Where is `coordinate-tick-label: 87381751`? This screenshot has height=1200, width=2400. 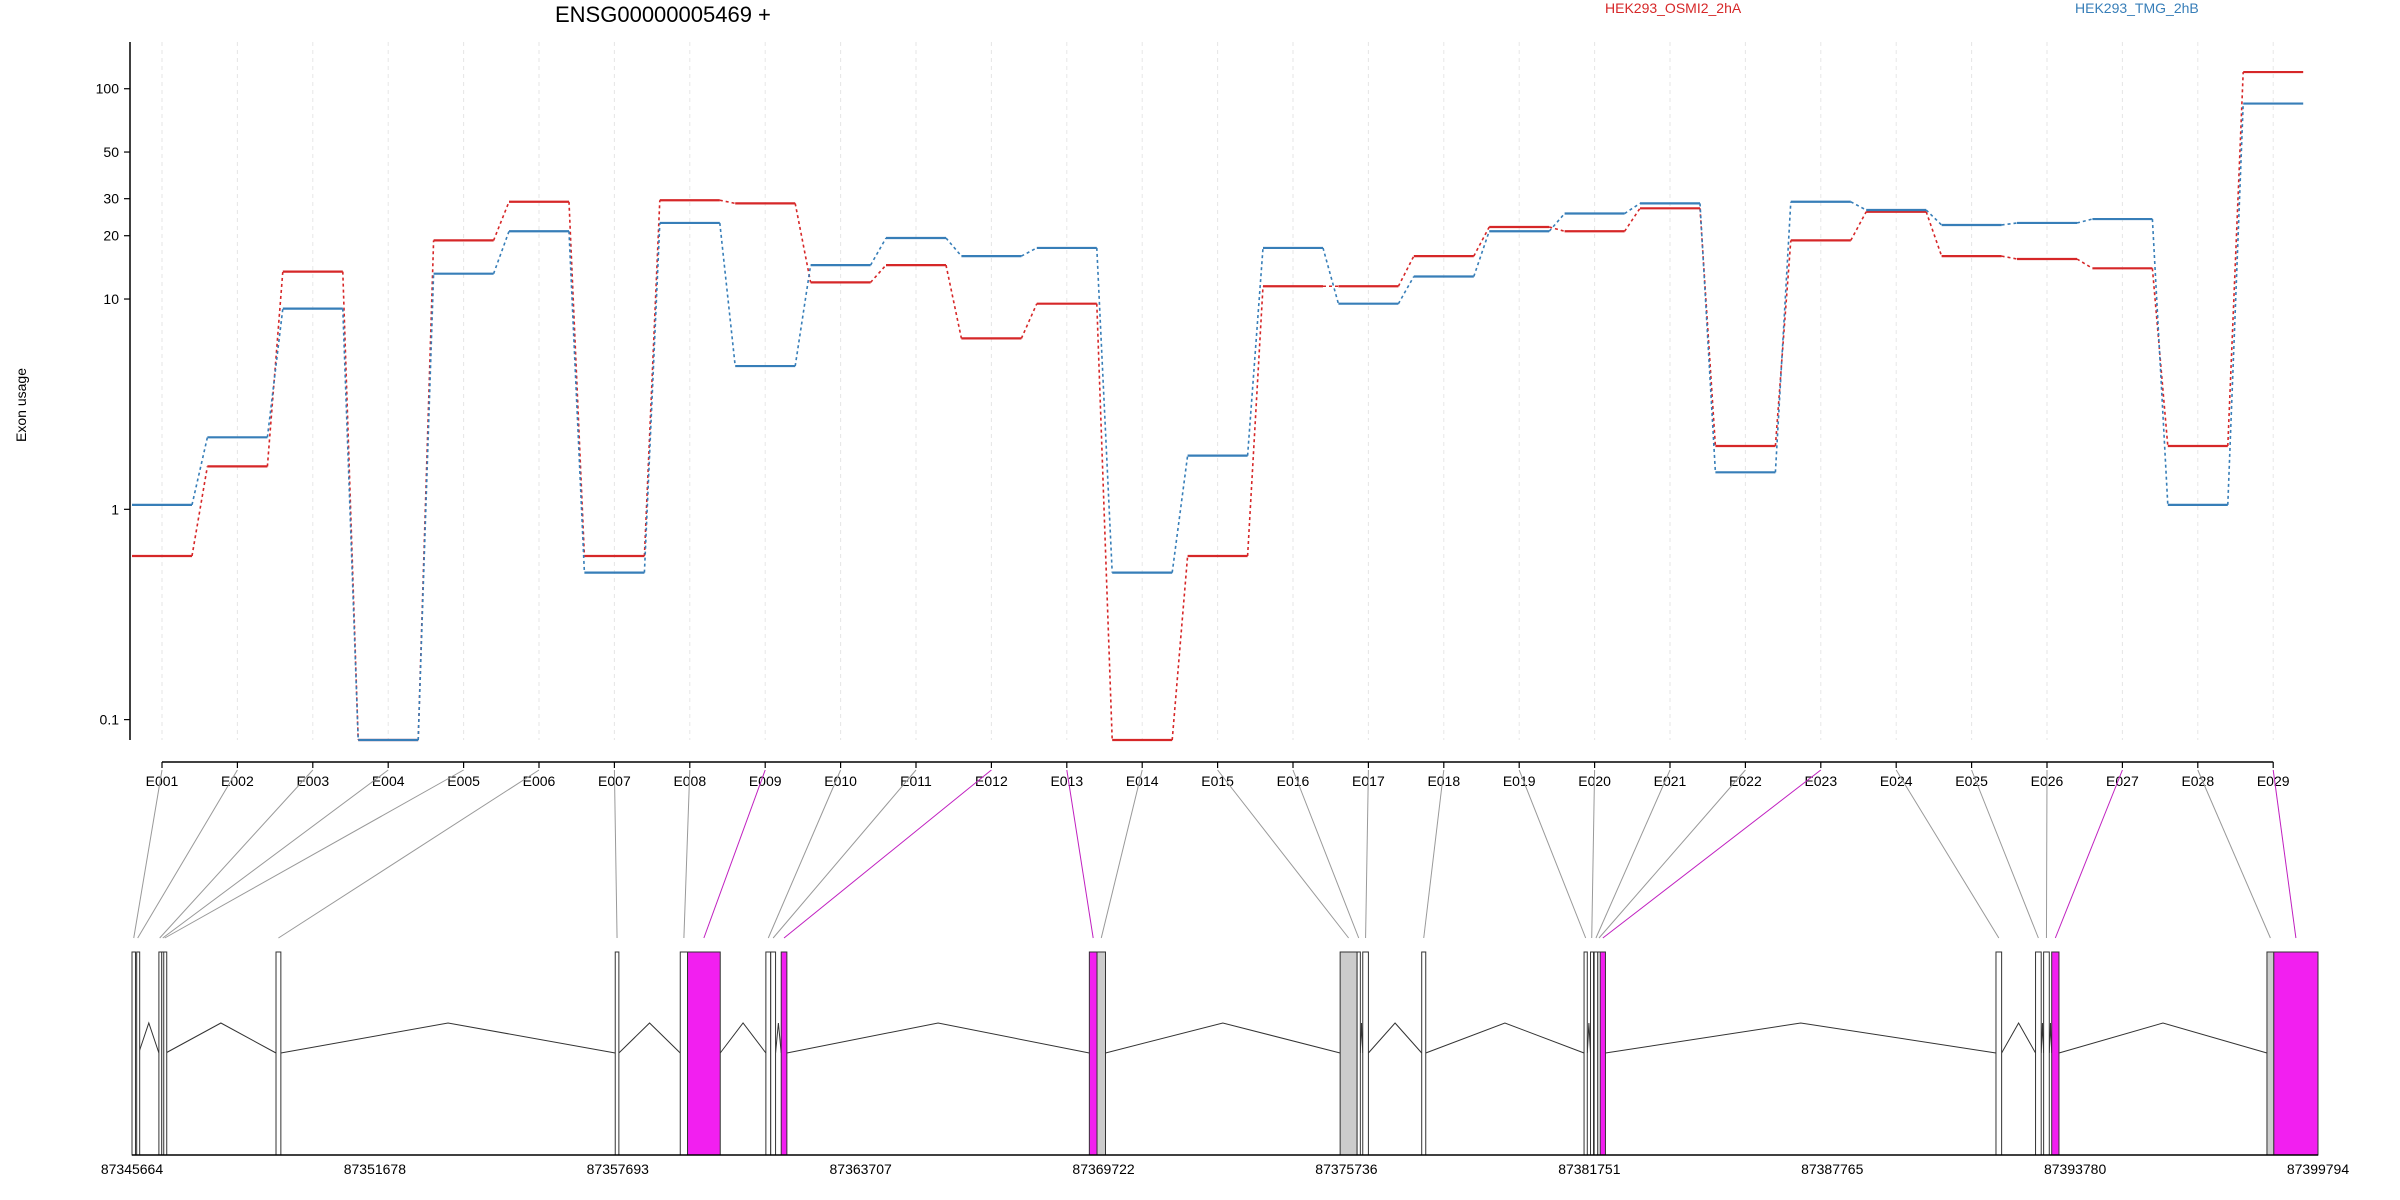 coordinate-tick-label: 87381751 is located at coordinates (1589, 1169).